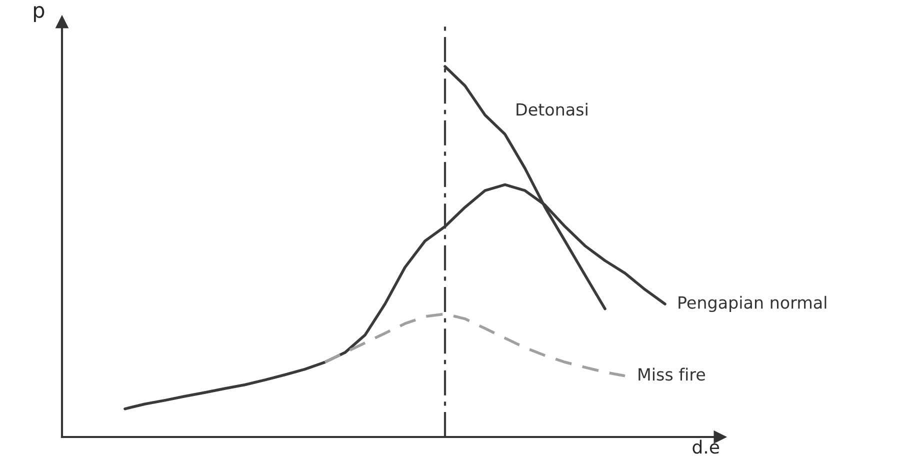 The image size is (914, 459). I want to click on series-label: Miss fire, so click(672, 374).